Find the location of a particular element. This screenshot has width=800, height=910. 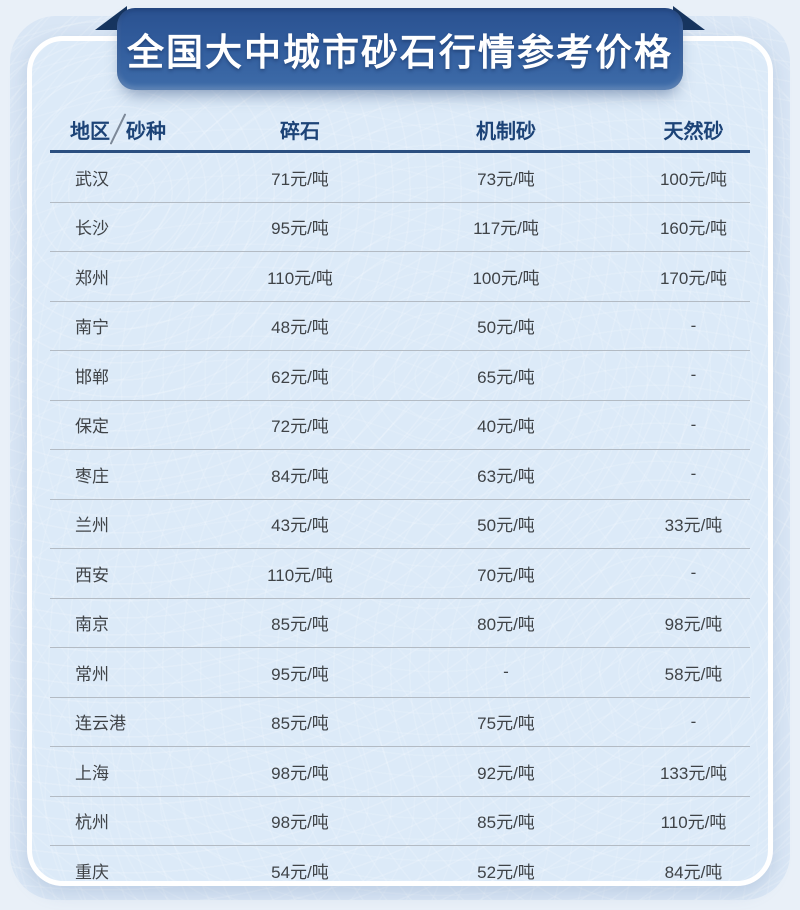

machine-made-sand-price-cell: 73元/吨 is located at coordinates (506, 179).